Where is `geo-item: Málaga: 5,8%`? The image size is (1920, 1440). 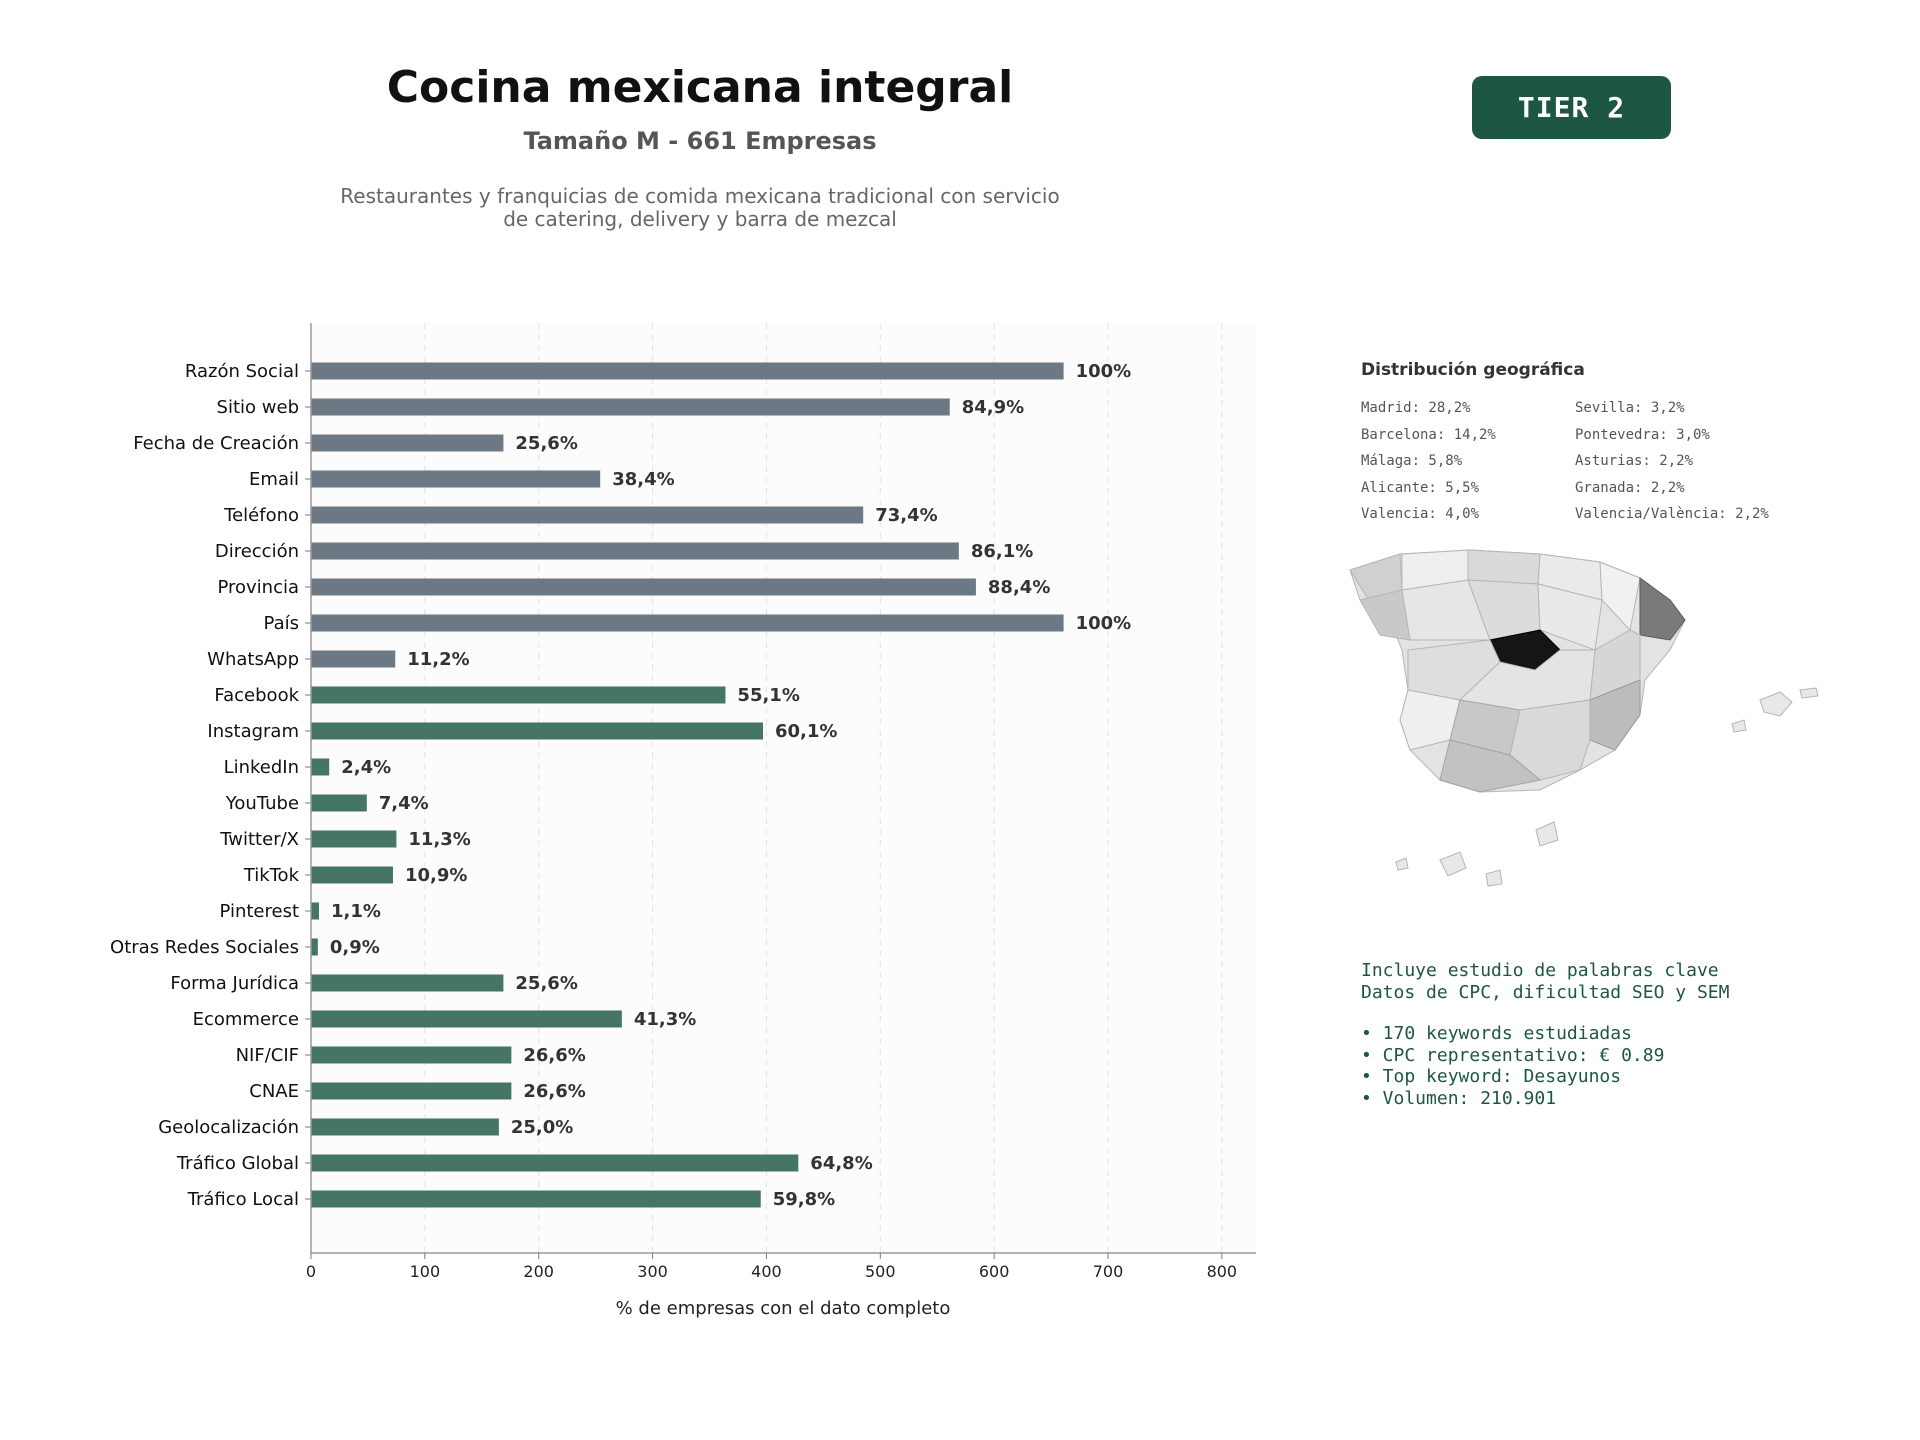 geo-item: Málaga: 5,8% is located at coordinates (1412, 461).